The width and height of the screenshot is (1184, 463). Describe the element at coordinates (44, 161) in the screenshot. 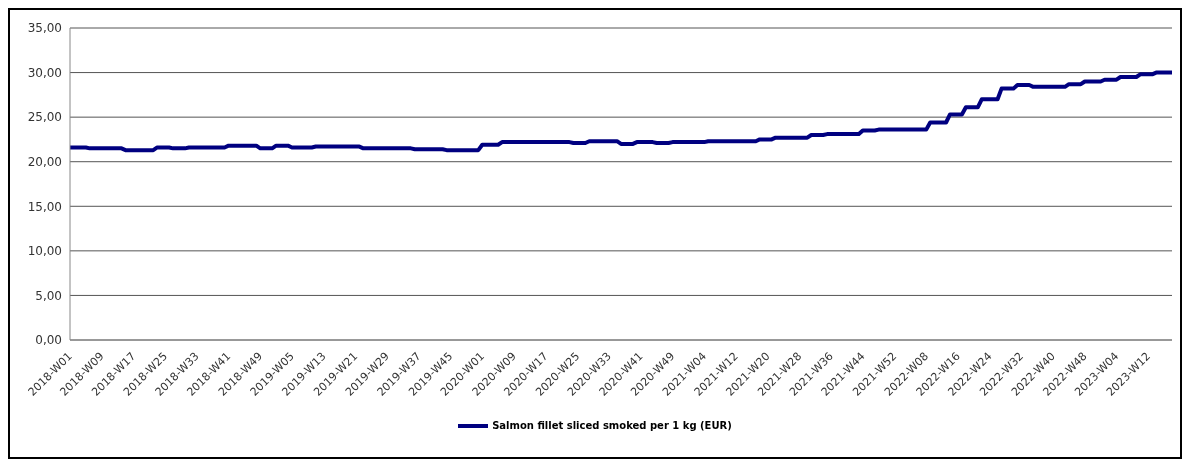

I see `y-tick-label: 20,00` at that location.